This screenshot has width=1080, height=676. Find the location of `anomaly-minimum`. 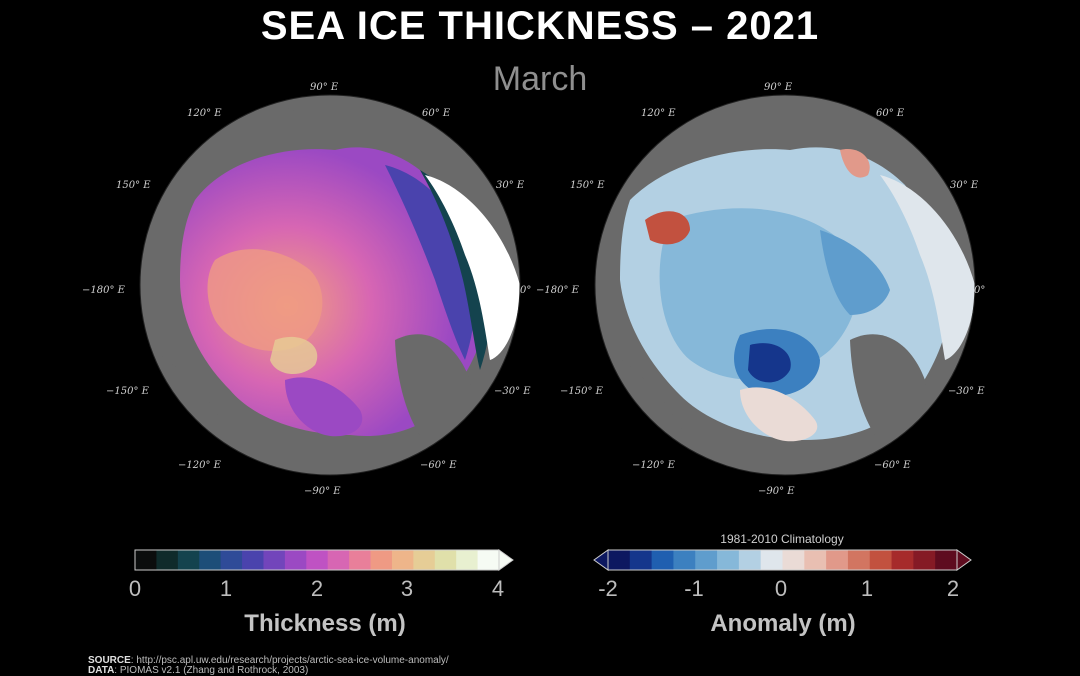

anomaly-minimum is located at coordinates (769, 363).